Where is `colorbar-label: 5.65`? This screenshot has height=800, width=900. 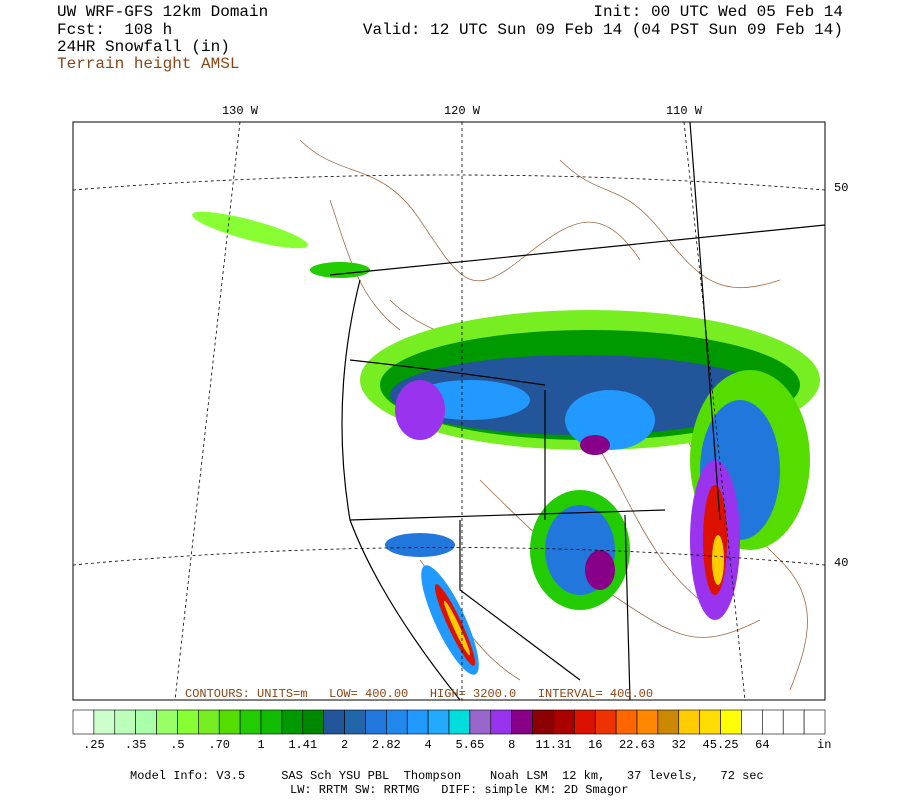
colorbar-label: 5.65 is located at coordinates (469, 745).